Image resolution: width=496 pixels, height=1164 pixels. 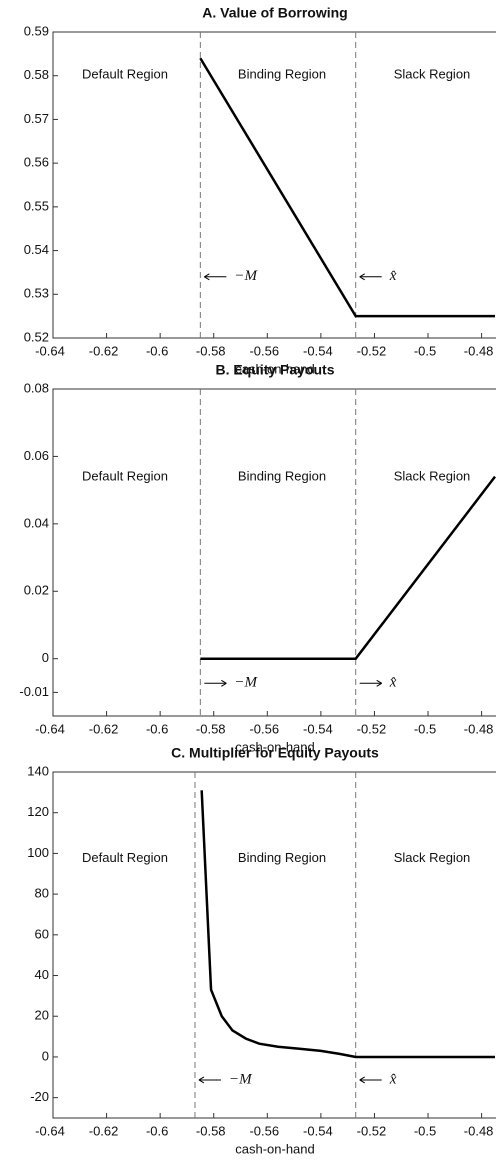 What do you see at coordinates (38, 852) in the screenshot?
I see `y-tick-label: 100` at bounding box center [38, 852].